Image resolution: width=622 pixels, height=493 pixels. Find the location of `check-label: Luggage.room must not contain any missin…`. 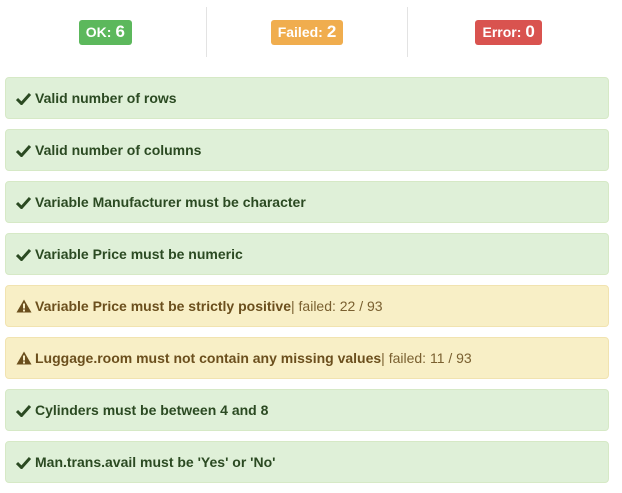

check-label: Luggage.room must not contain any missin… is located at coordinates (208, 358).